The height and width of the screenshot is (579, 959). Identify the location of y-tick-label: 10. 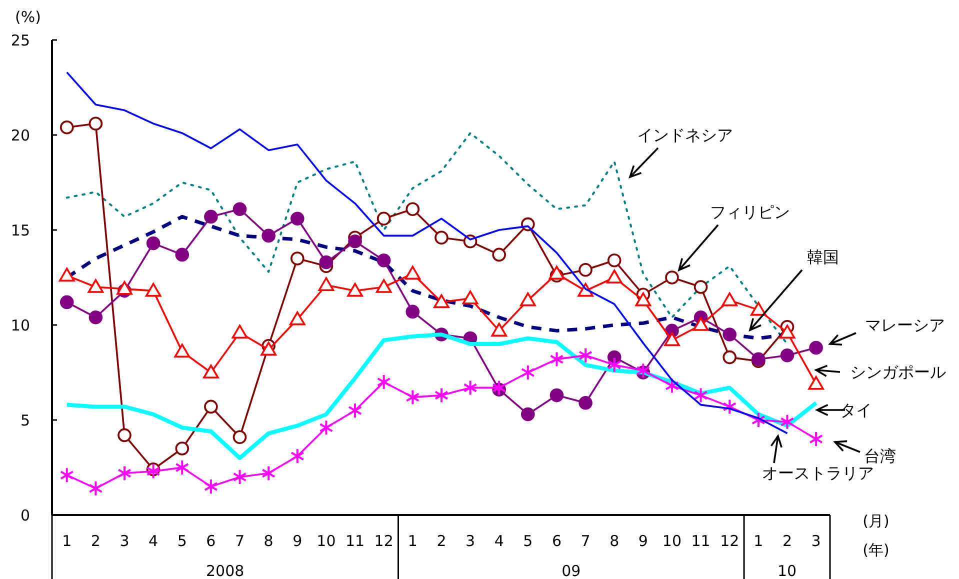
(20, 325).